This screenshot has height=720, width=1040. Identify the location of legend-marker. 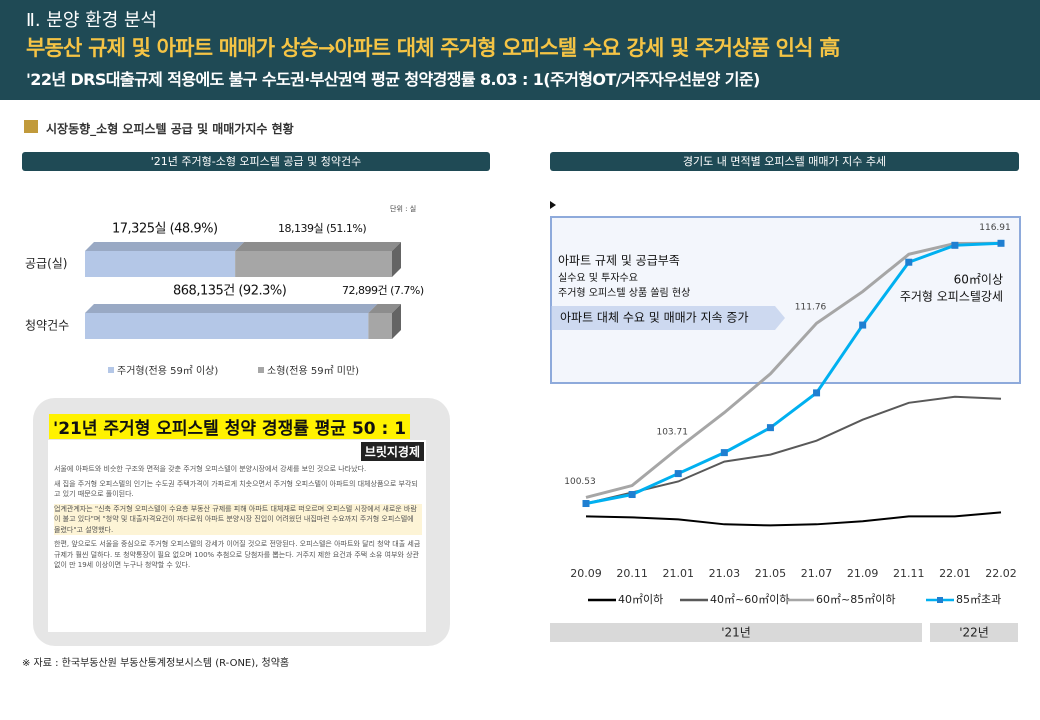
(940, 600).